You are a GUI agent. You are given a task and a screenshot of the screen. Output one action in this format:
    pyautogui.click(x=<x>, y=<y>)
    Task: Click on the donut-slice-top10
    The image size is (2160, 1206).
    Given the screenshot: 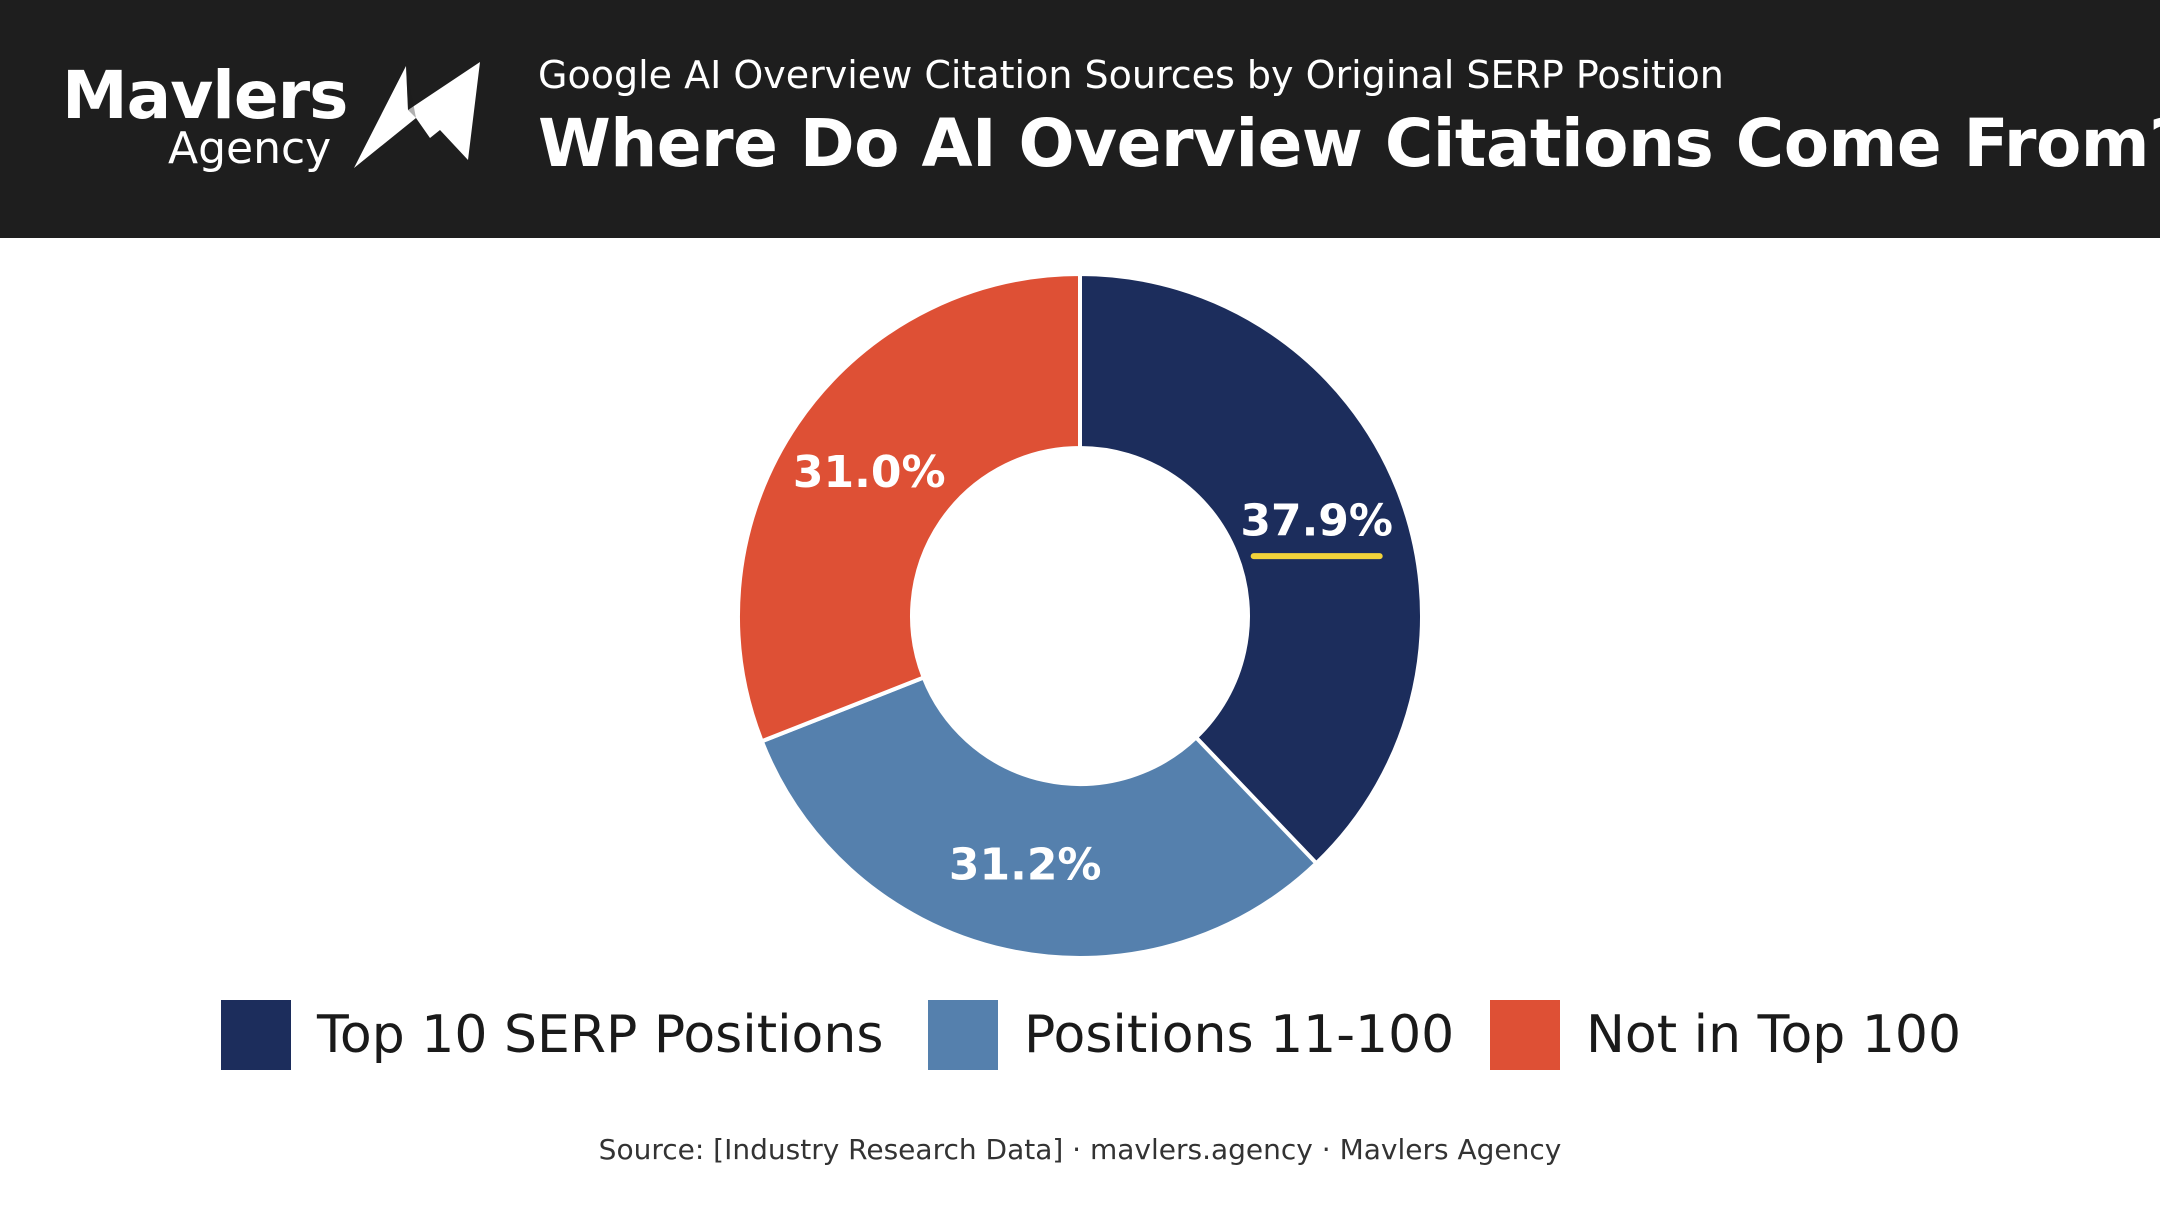 What is the action you would take?
    pyautogui.click(x=1251, y=569)
    